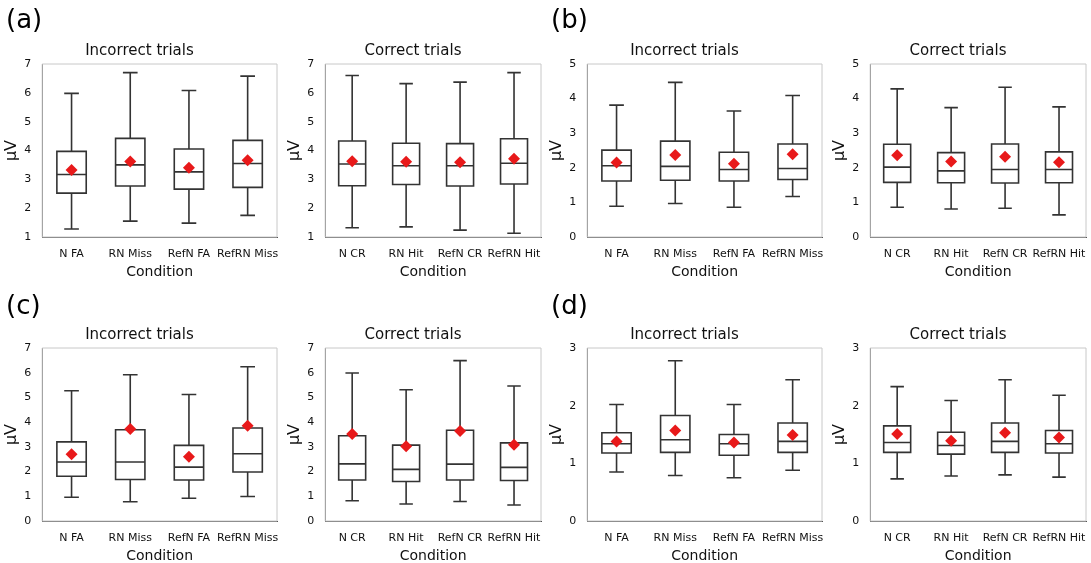 The width and height of the screenshot is (1091, 563). I want to click on text: (d), so click(569, 305).